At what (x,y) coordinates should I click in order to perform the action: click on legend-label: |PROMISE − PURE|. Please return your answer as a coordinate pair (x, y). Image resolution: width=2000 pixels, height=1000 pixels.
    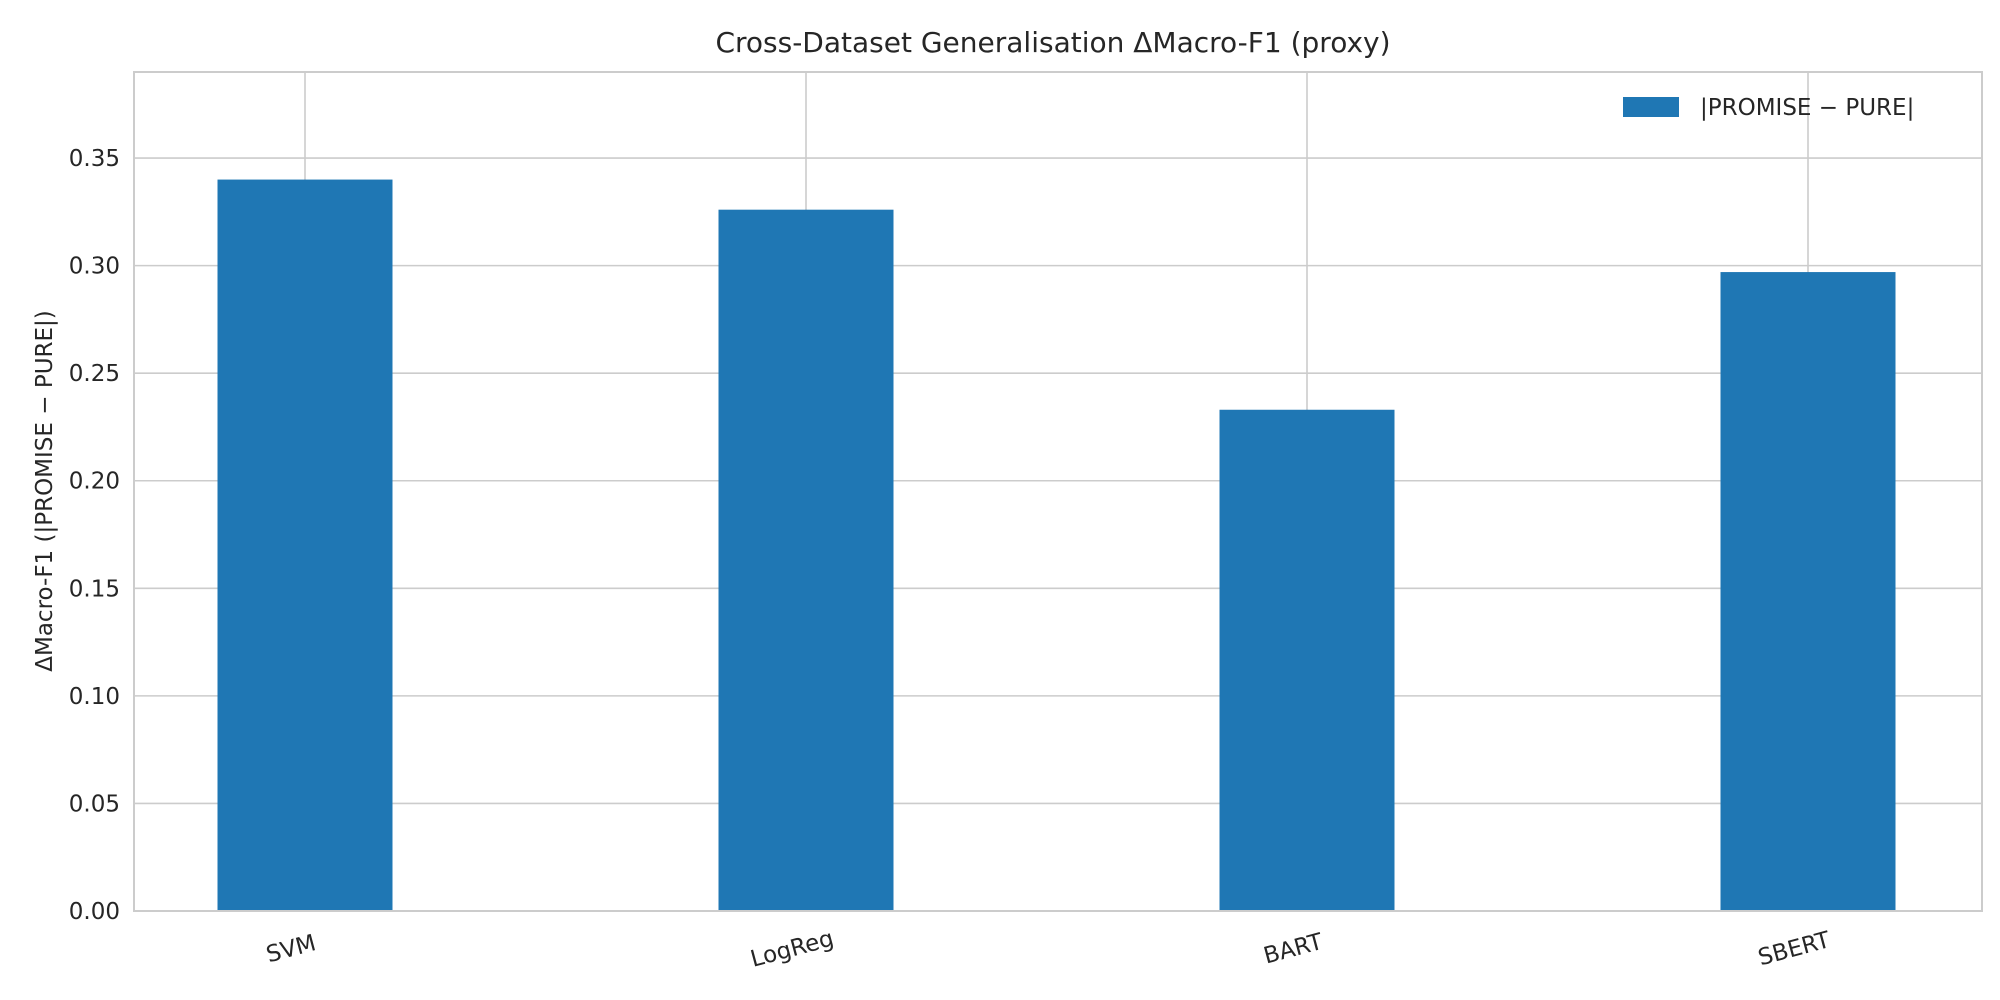
    Looking at the image, I should click on (1807, 108).